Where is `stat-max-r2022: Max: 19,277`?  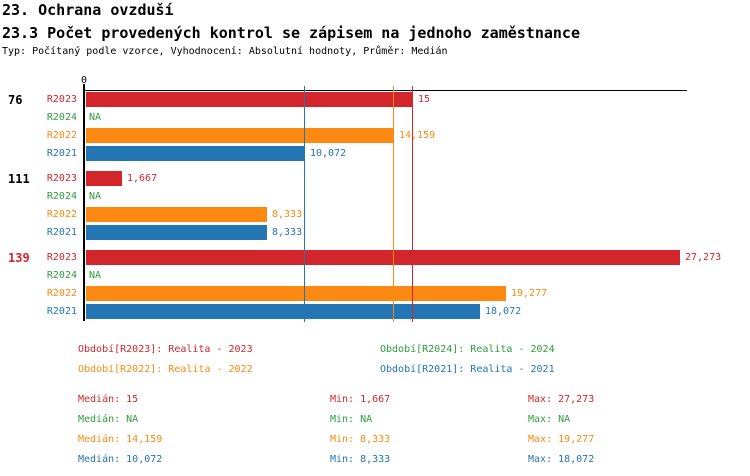 stat-max-r2022: Max: 19,277 is located at coordinates (561, 439).